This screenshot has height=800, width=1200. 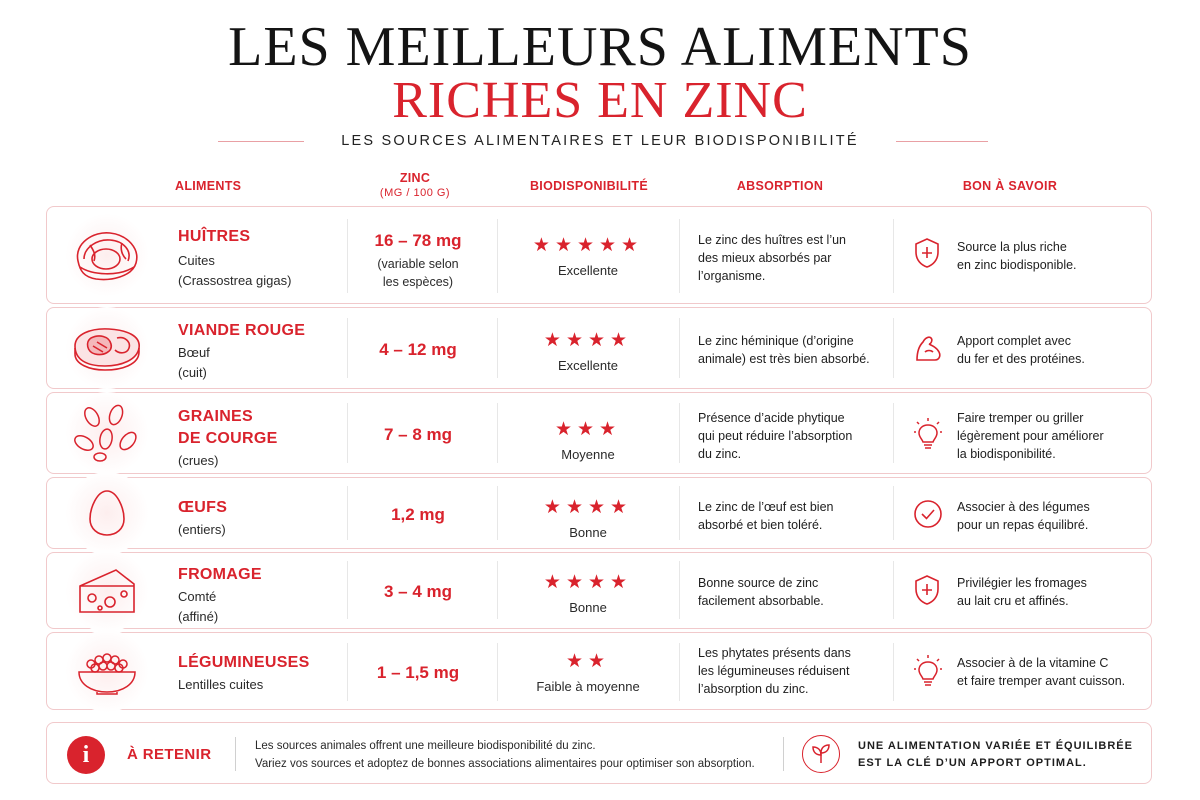 What do you see at coordinates (261, 141) in the screenshot?
I see `subtitle-rule-left` at bounding box center [261, 141].